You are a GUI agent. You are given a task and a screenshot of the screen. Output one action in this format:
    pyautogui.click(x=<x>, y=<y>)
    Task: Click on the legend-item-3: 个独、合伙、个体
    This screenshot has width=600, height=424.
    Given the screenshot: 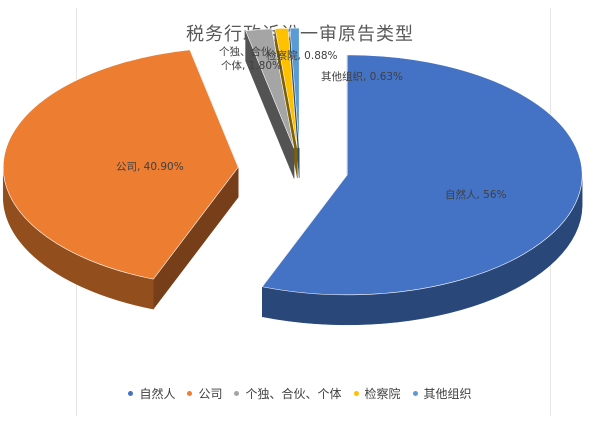 What is the action you would take?
    pyautogui.click(x=288, y=393)
    